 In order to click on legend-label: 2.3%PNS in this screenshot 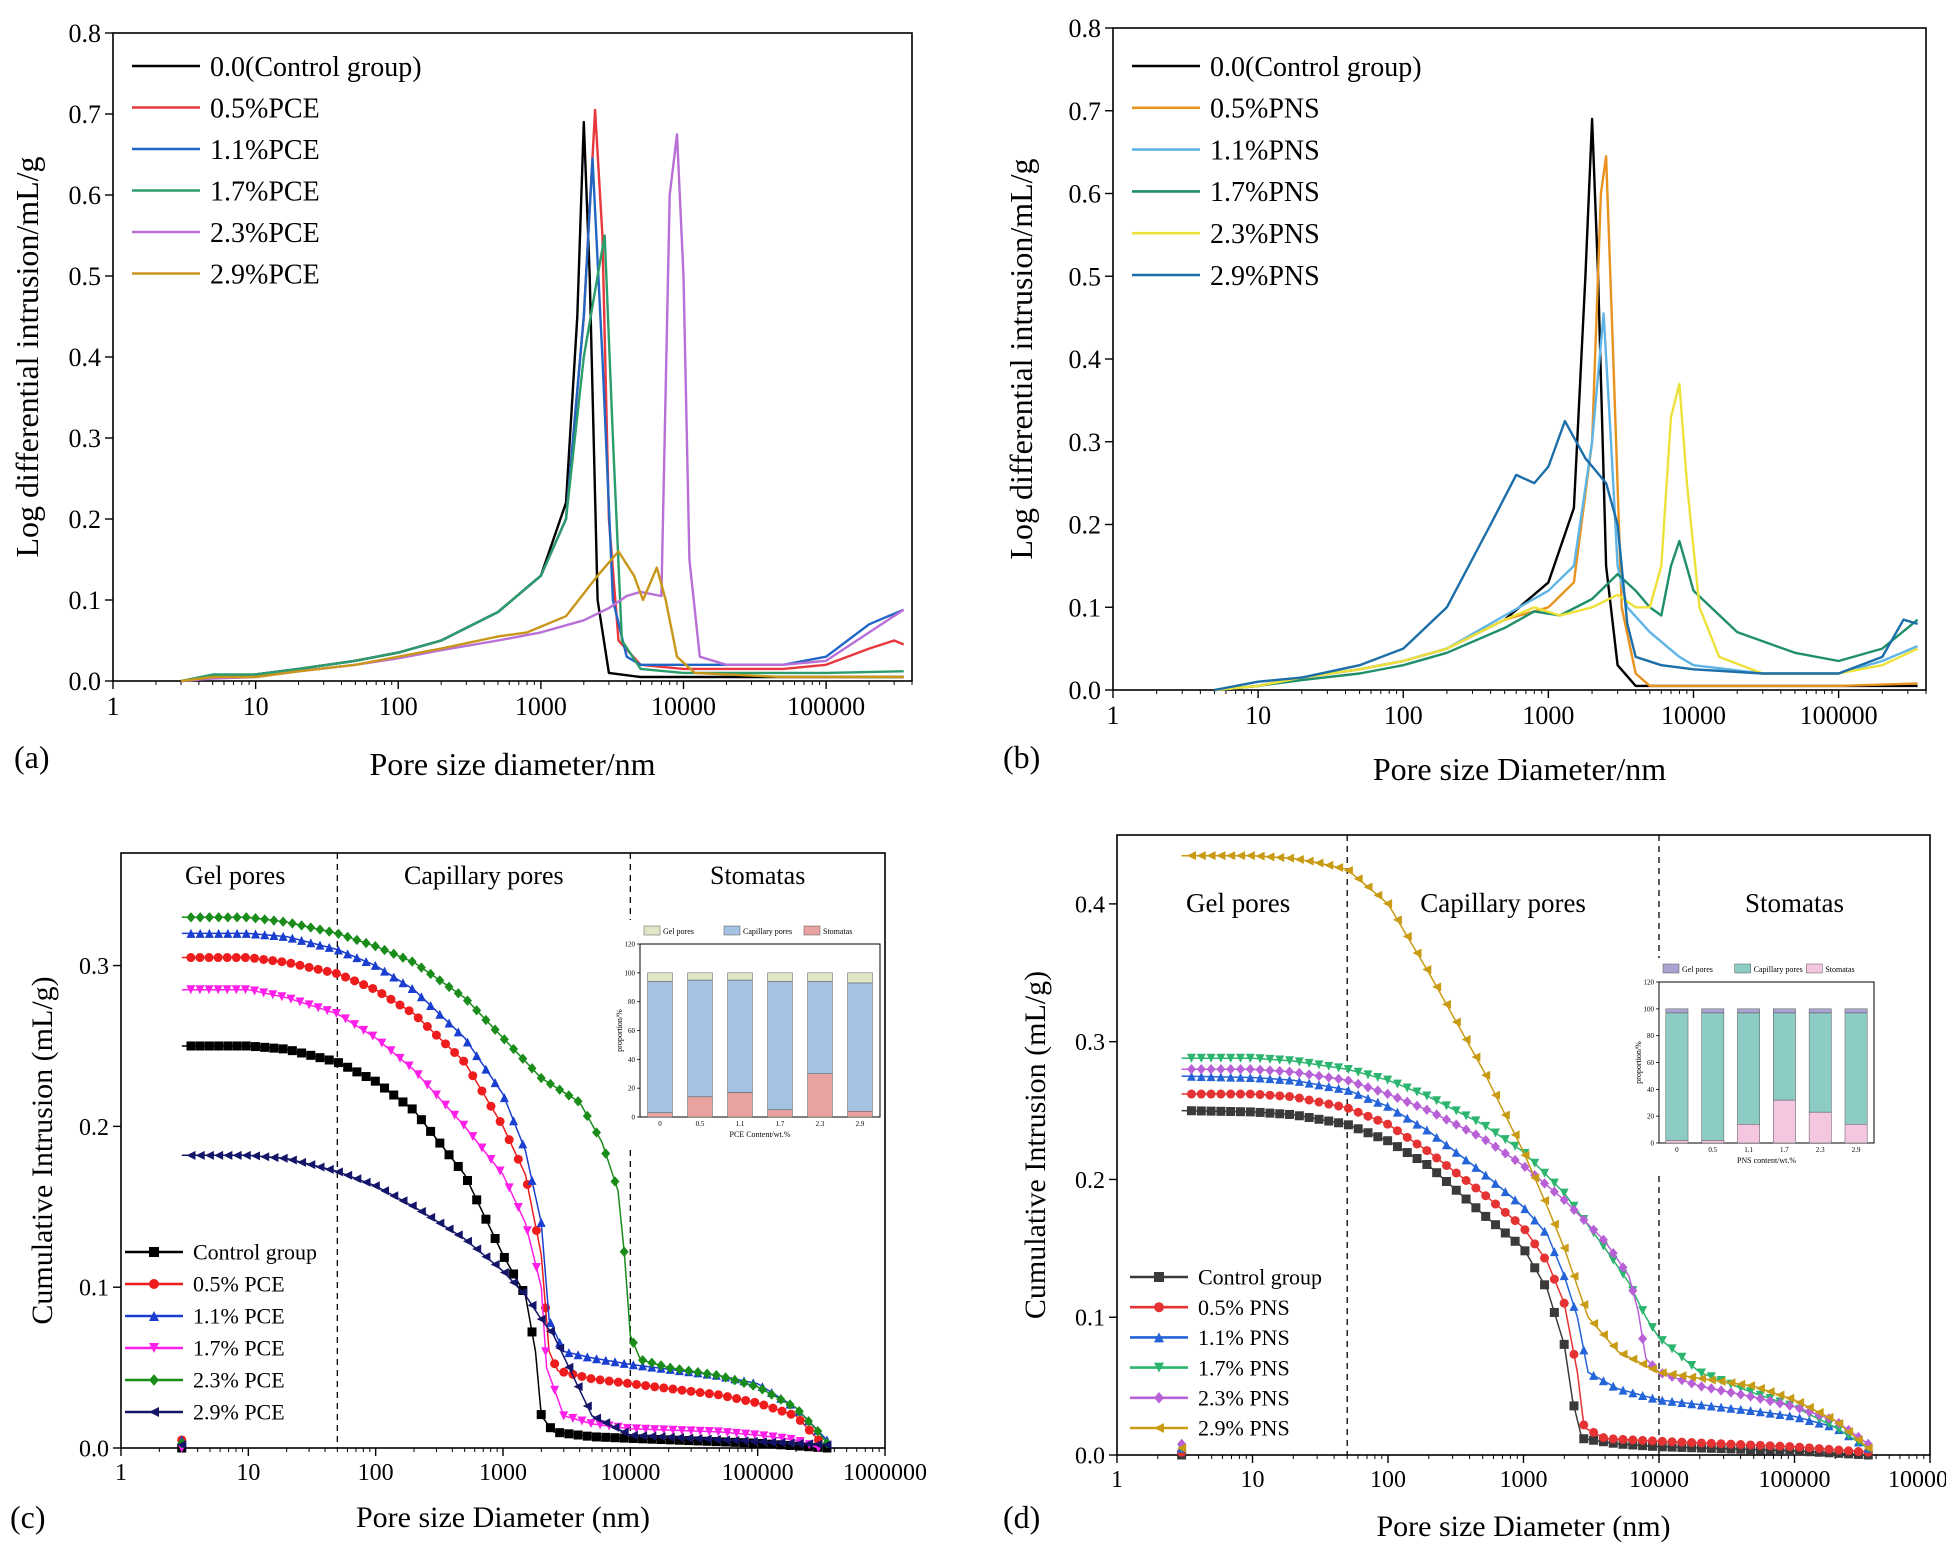, I will do `click(1265, 234)`.